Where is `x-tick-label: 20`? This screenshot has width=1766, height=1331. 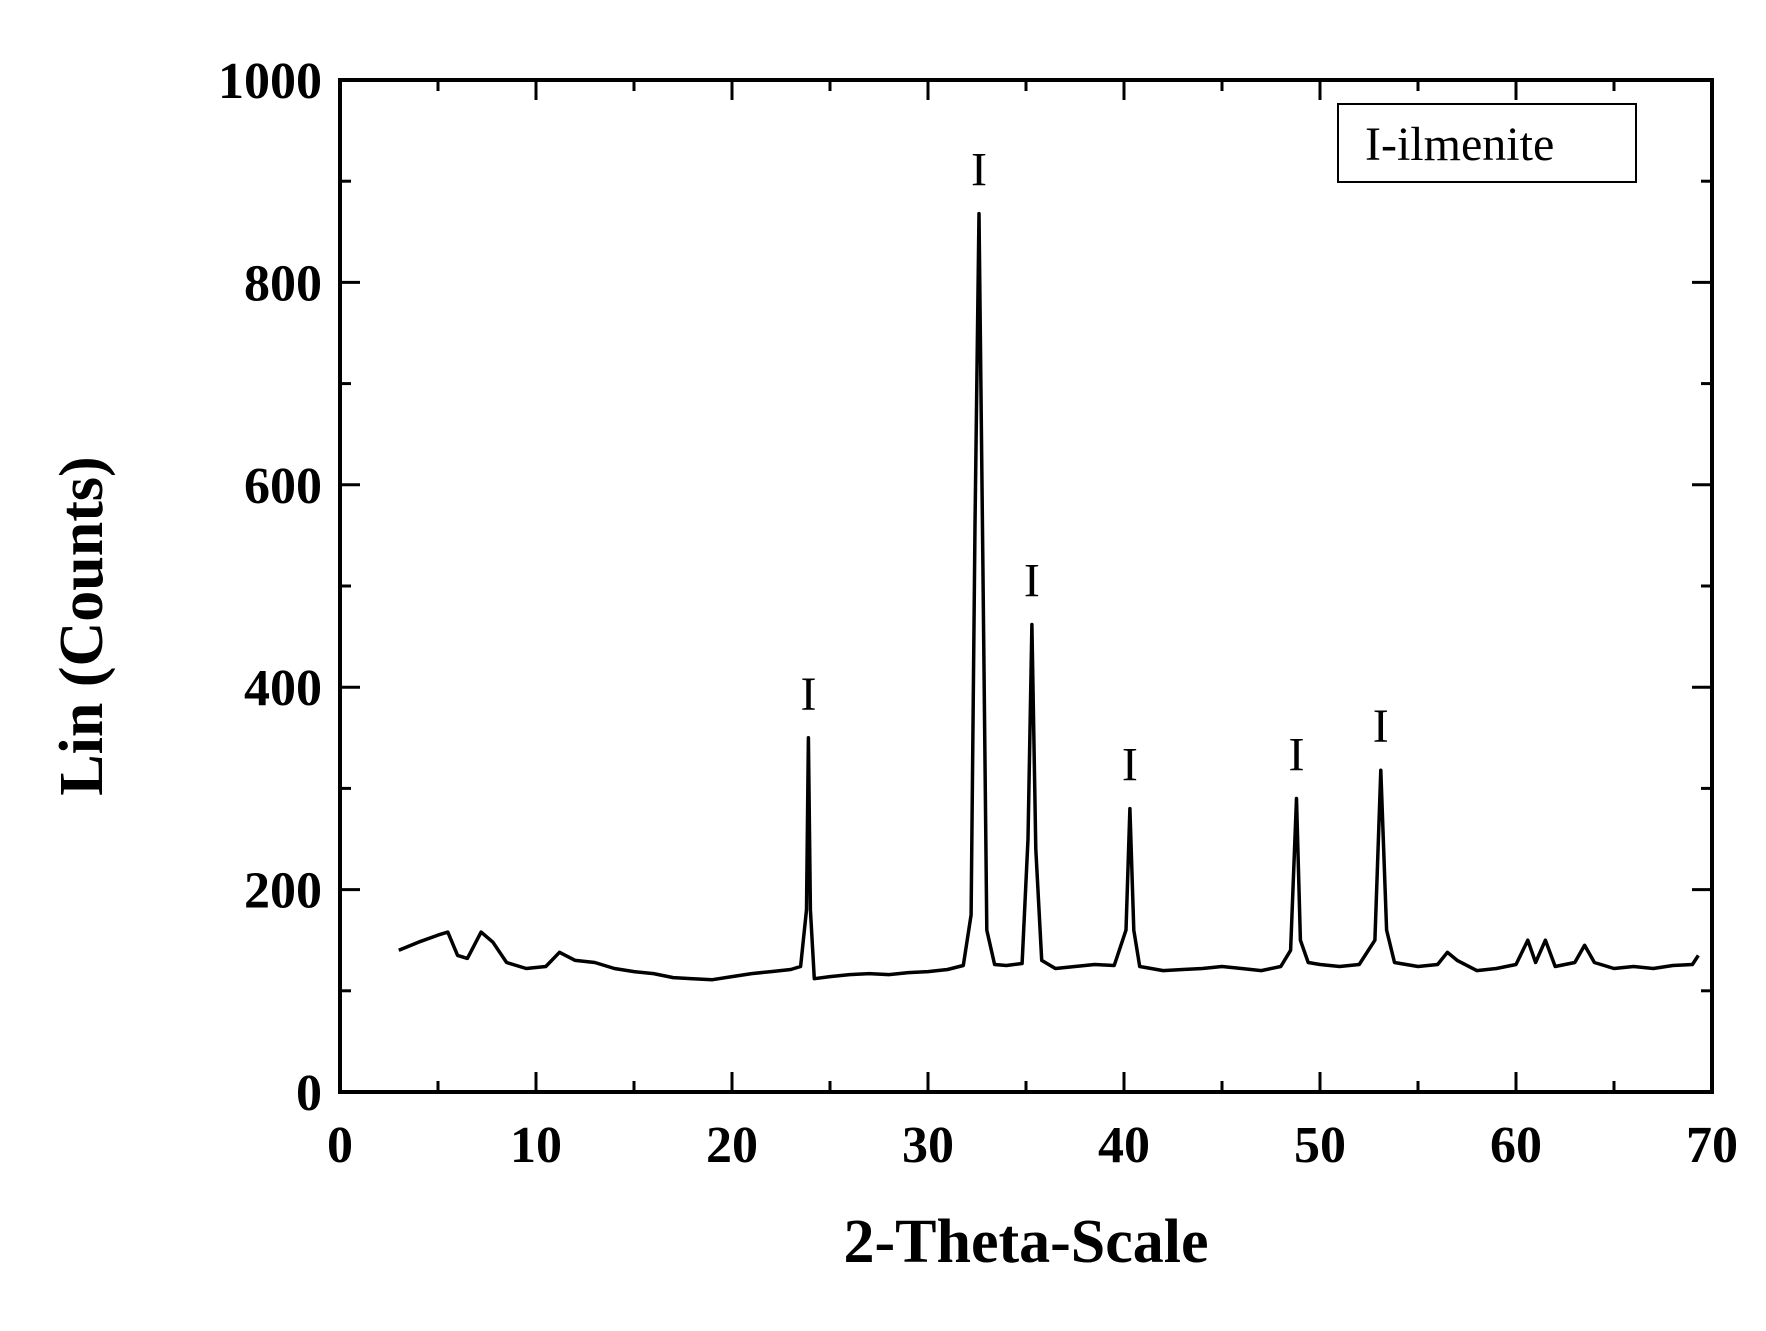 x-tick-label: 20 is located at coordinates (732, 1145).